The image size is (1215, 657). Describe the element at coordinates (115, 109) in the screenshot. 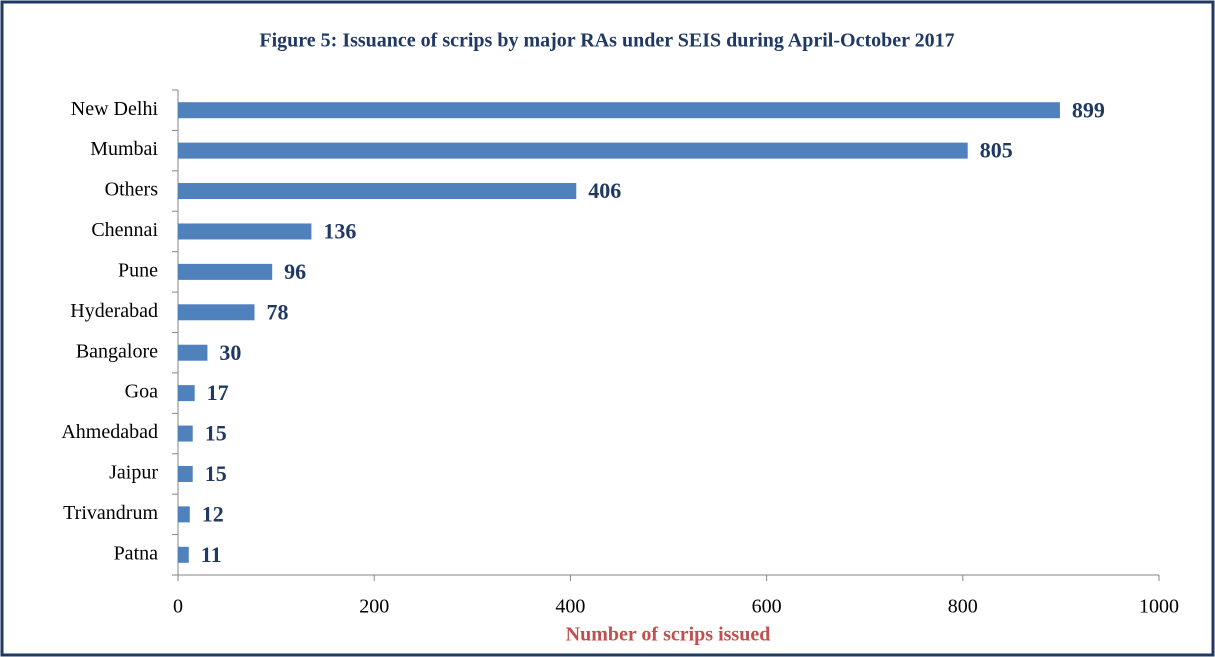

I see `y-tick-label: New Delhi` at that location.